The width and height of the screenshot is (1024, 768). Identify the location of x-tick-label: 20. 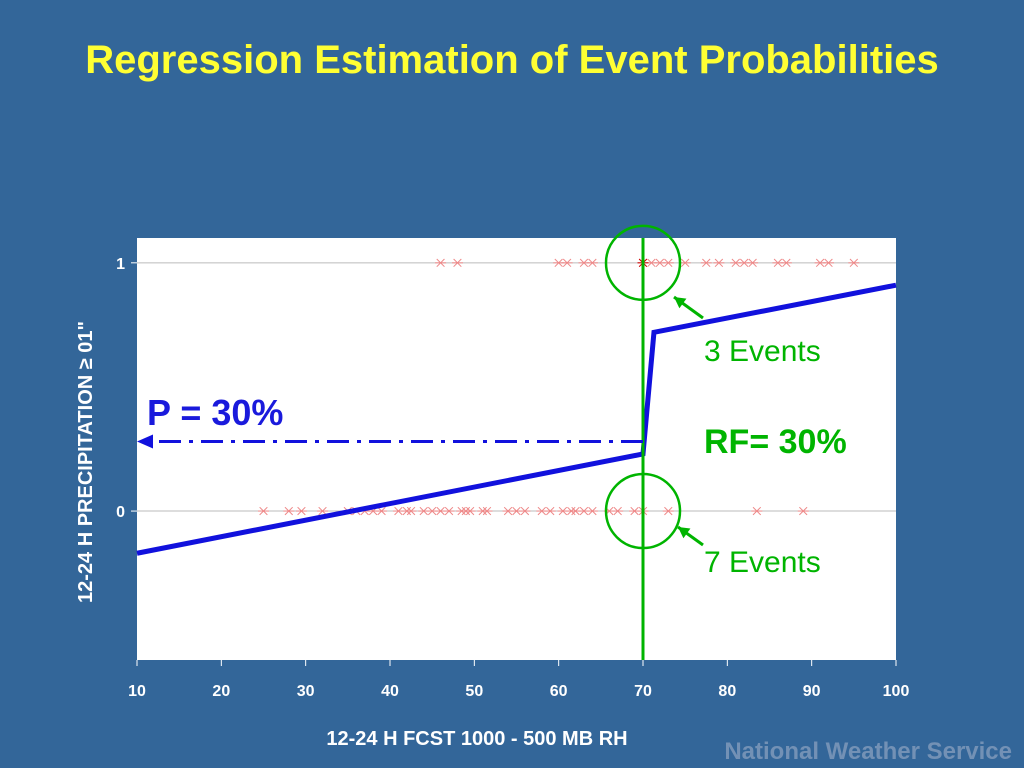
(221, 691).